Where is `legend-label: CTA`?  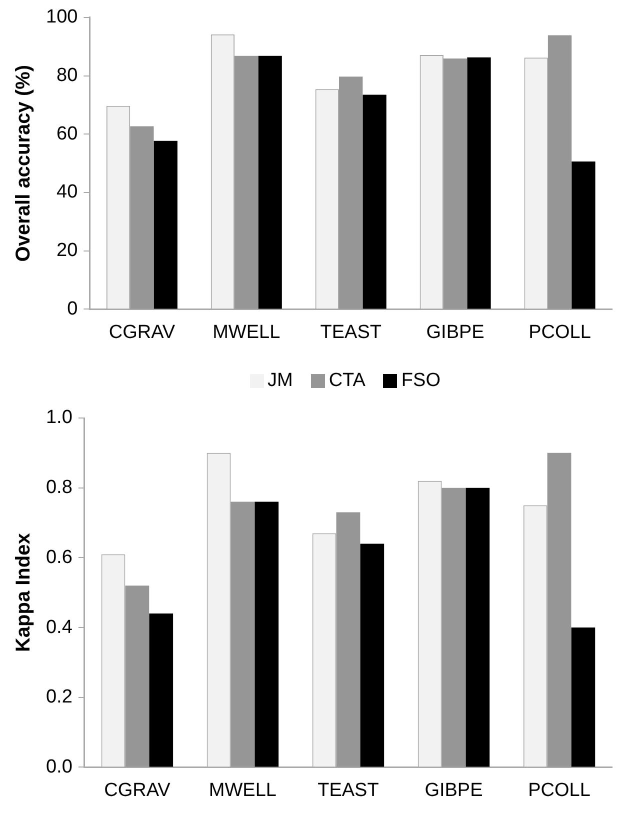
legend-label: CTA is located at coordinates (347, 381).